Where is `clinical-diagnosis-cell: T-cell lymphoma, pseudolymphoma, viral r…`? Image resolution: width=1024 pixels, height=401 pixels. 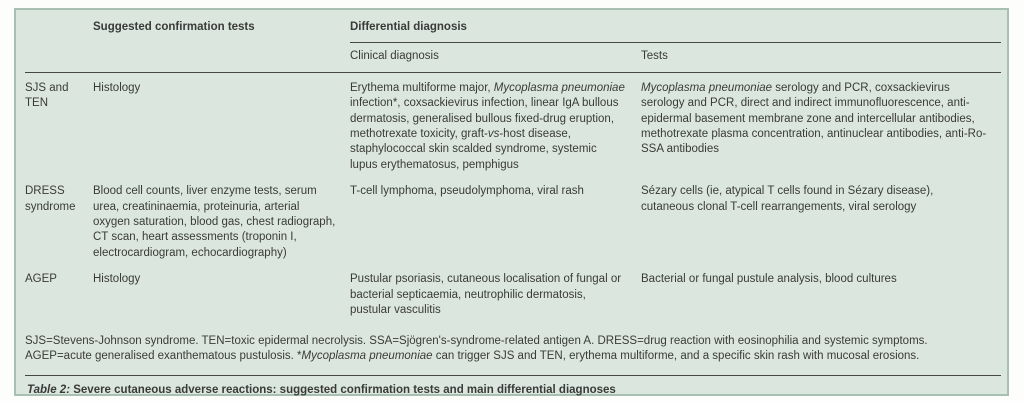 clinical-diagnosis-cell: T-cell lymphoma, pseudolymphoma, viral r… is located at coordinates (467, 191).